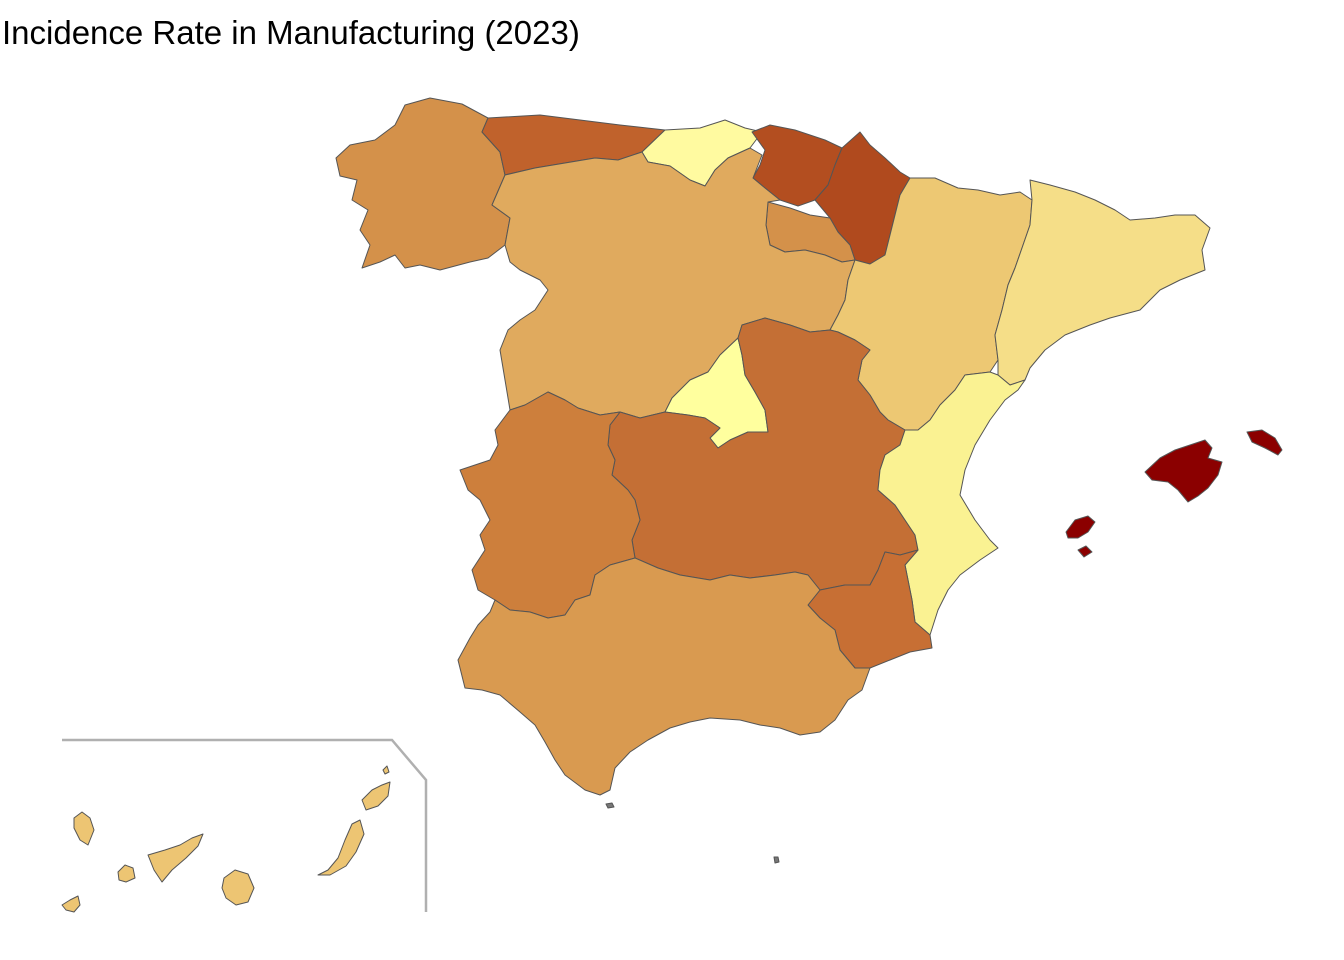 The image size is (1344, 960). Describe the element at coordinates (245, 825) in the screenshot. I see `canary-islands-inset-frame` at that location.